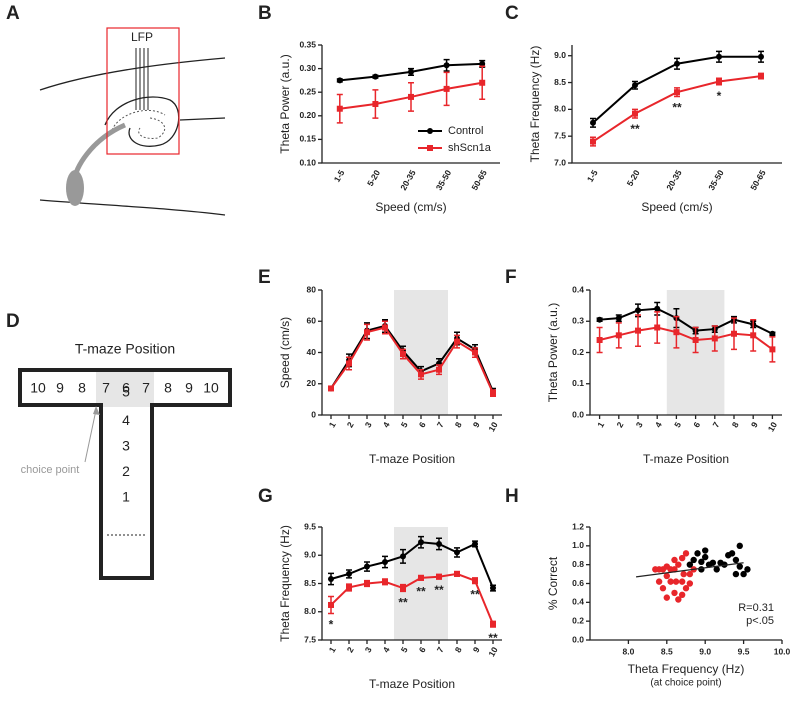  I want to click on x-tick-label: 8.5, so click(667, 651).